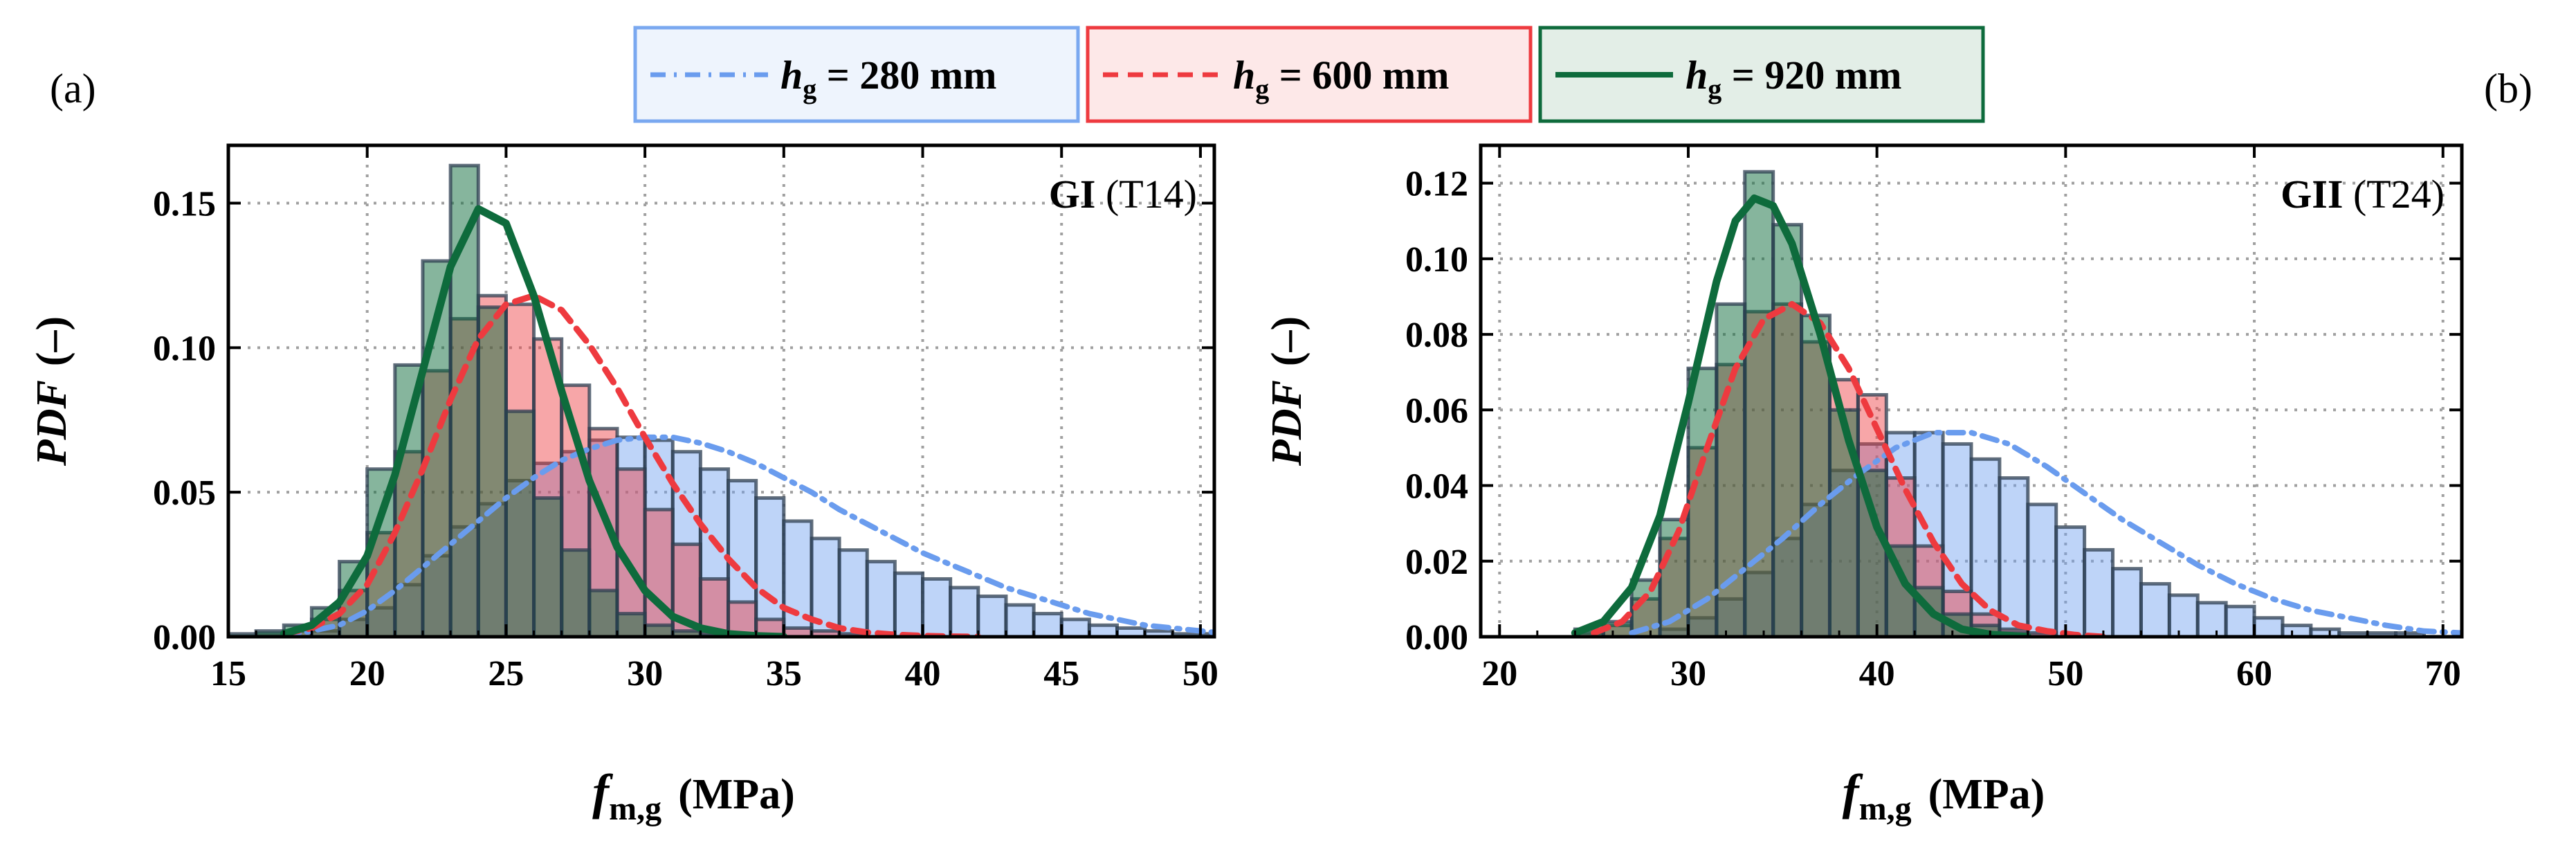  I want to click on legend-entry-600: hg = 600 mm, so click(1310, 75).